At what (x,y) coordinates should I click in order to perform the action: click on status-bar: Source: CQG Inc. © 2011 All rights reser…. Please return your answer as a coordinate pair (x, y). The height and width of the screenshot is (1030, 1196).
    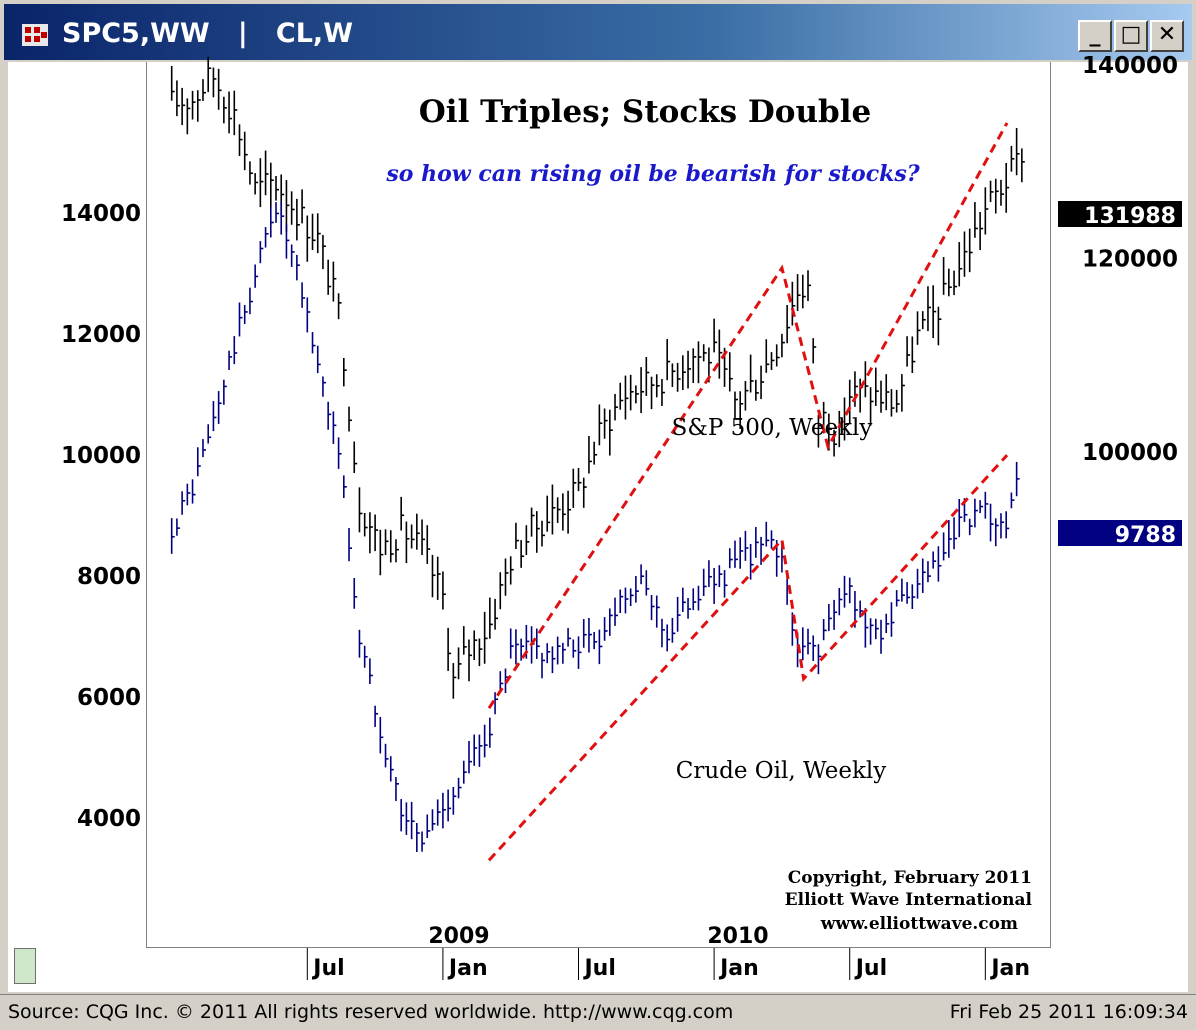
    Looking at the image, I should click on (598, 1012).